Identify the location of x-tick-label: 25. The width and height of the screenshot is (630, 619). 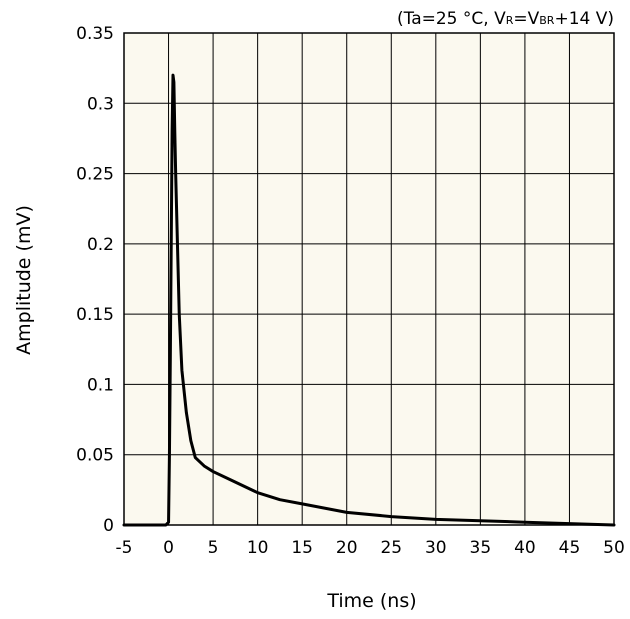
(391, 548).